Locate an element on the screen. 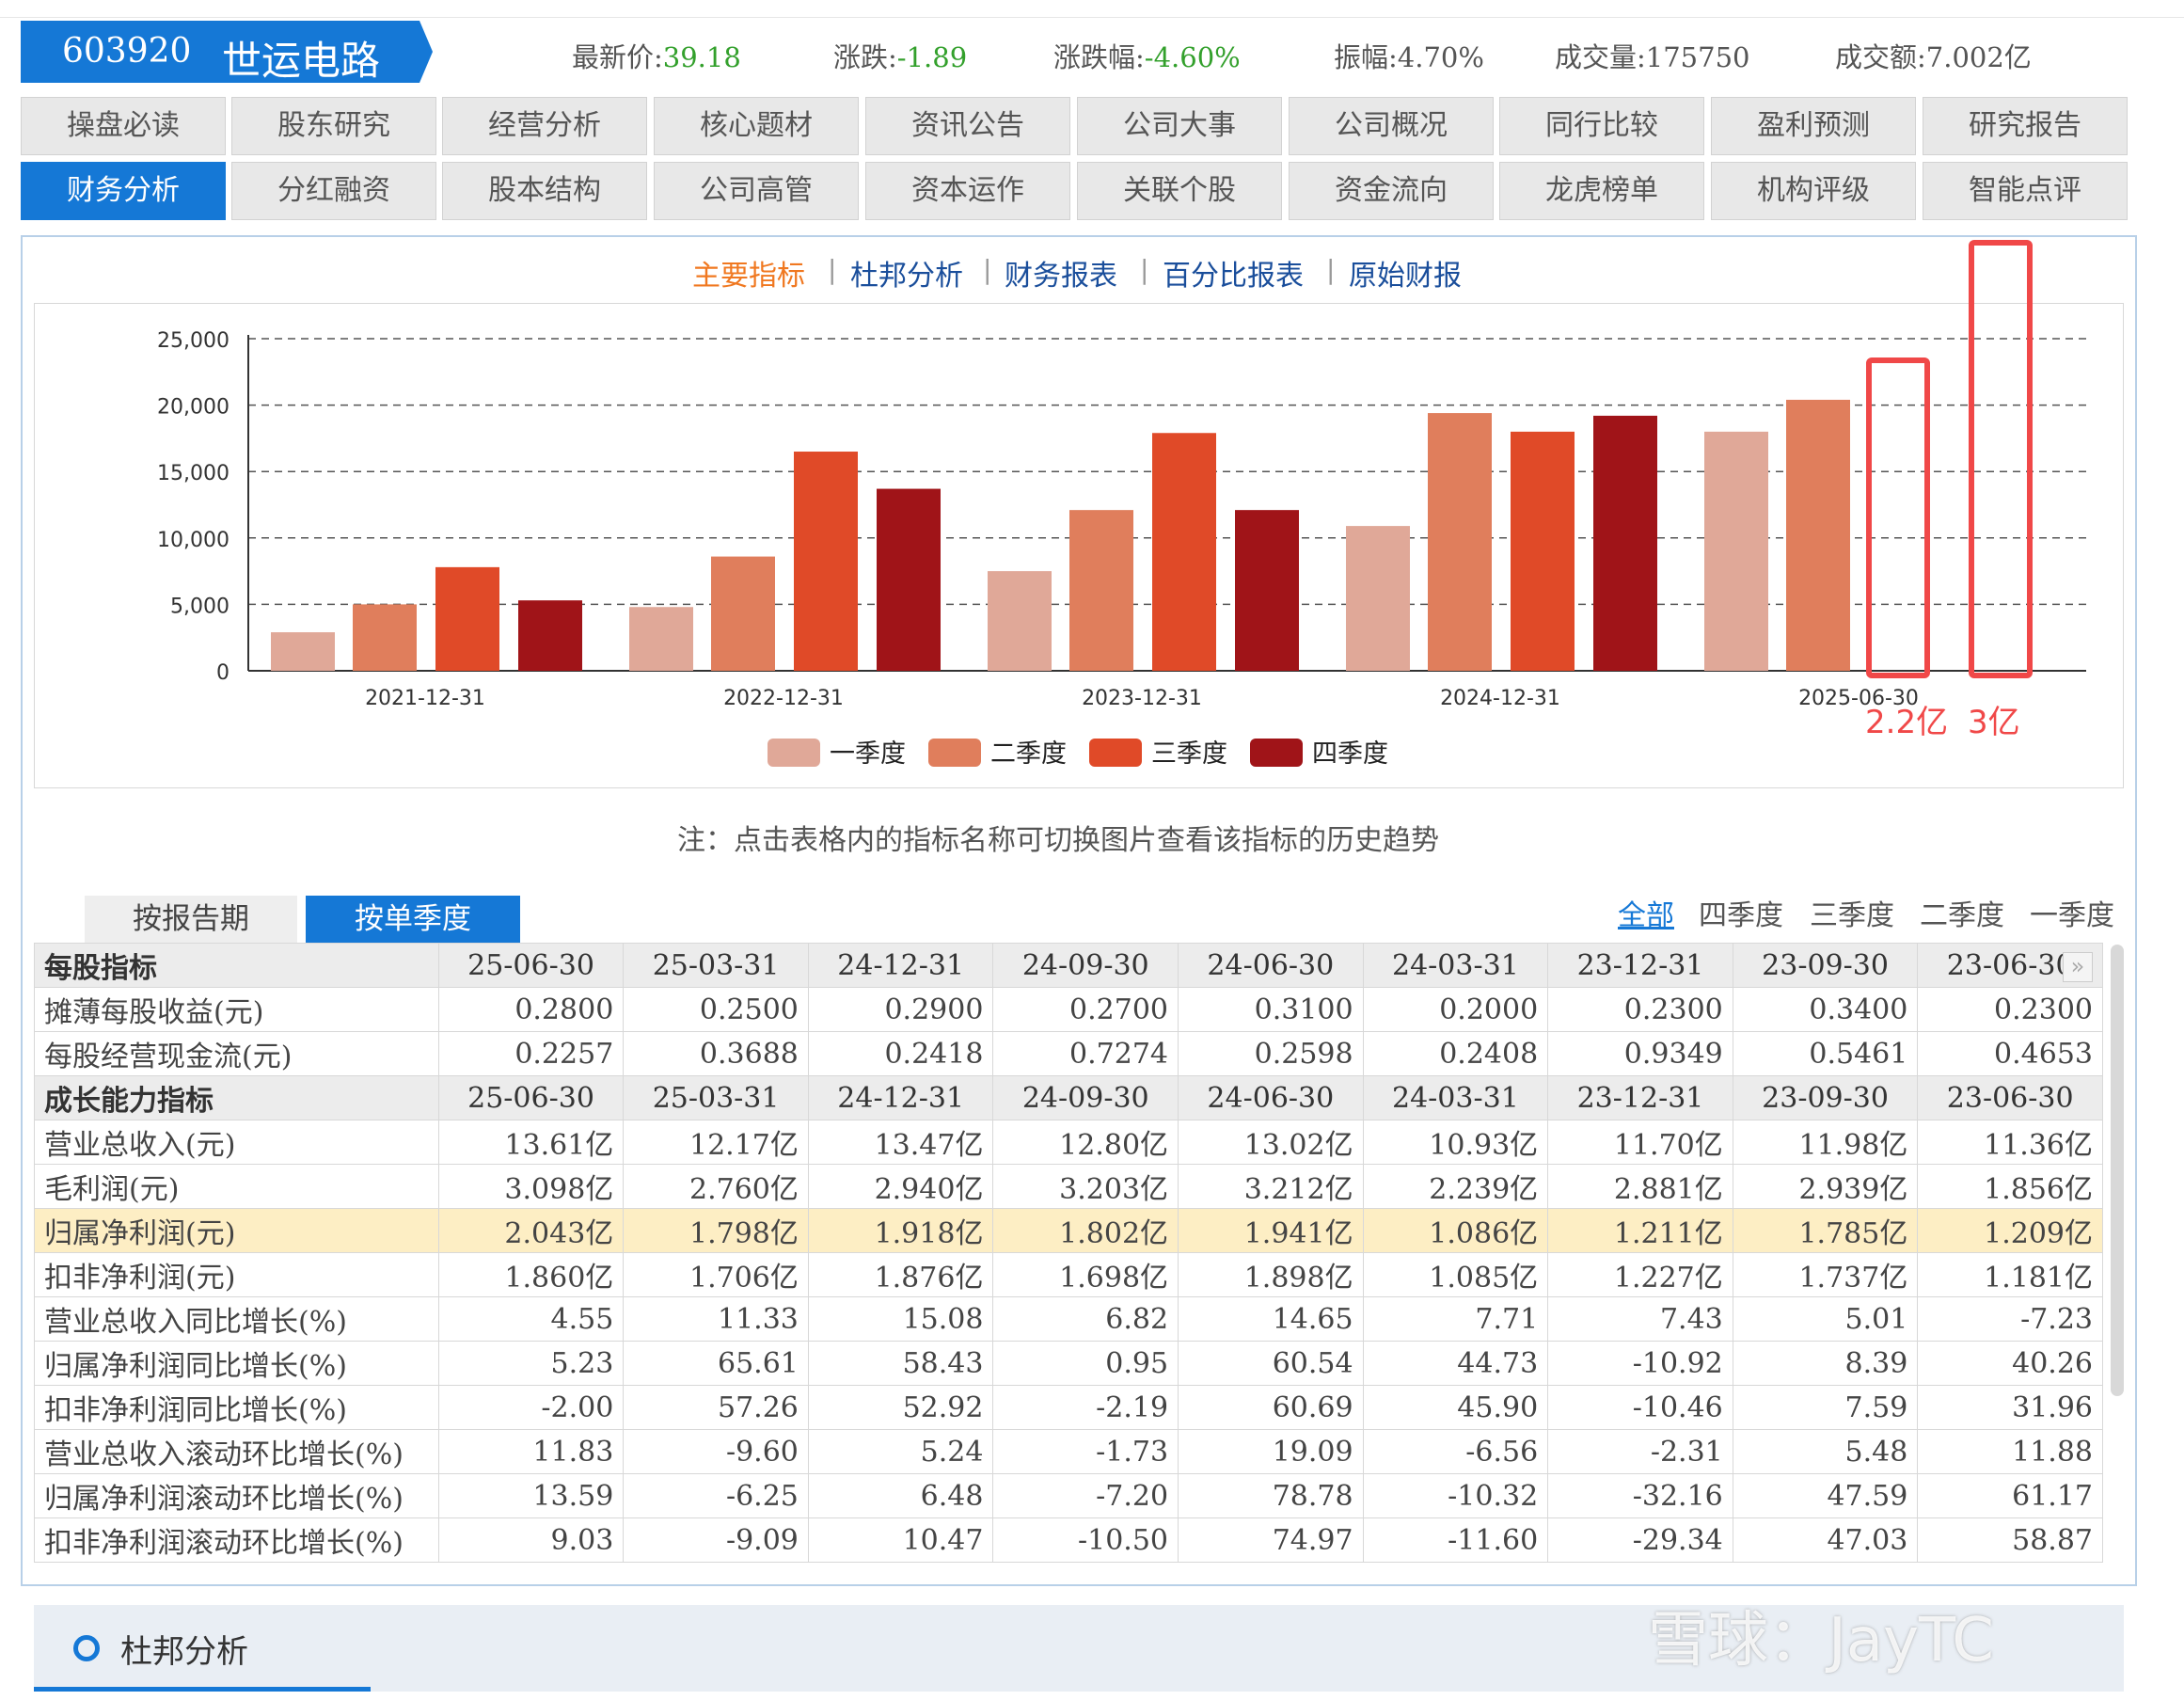 This screenshot has height=1700, width=2184. section-title: 成长能力指标 is located at coordinates (236, 1097).